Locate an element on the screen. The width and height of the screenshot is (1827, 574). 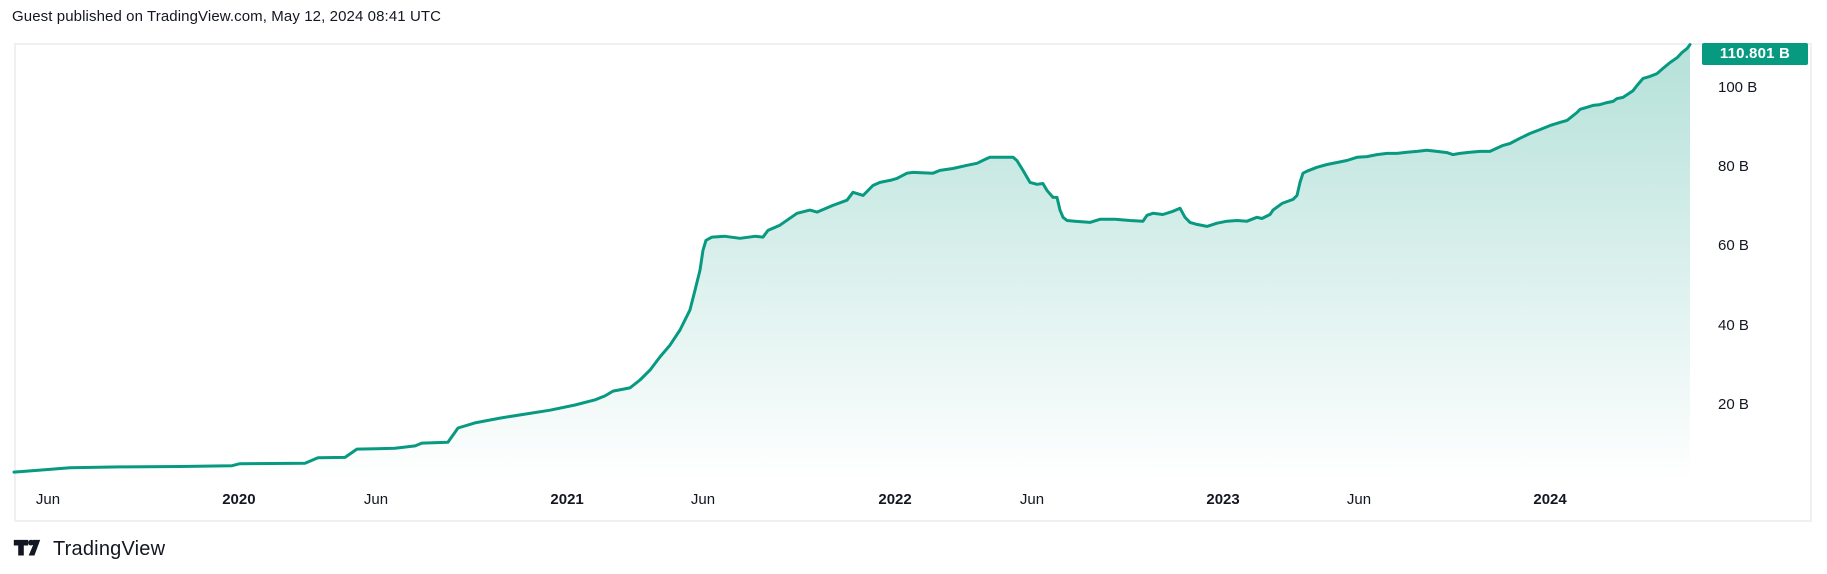
tradingview-logo-text: TradingView is located at coordinates (109, 549).